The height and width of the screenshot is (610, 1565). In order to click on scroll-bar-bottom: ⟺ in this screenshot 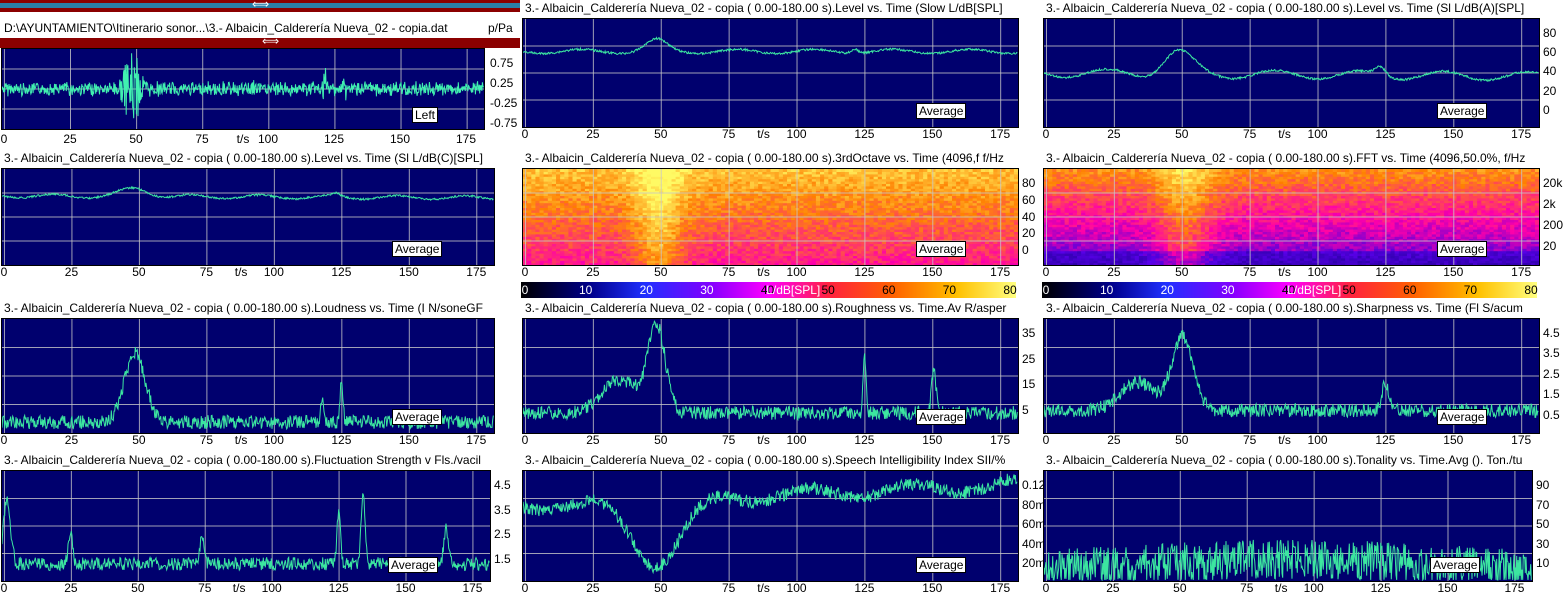, I will do `click(260, 43)`.